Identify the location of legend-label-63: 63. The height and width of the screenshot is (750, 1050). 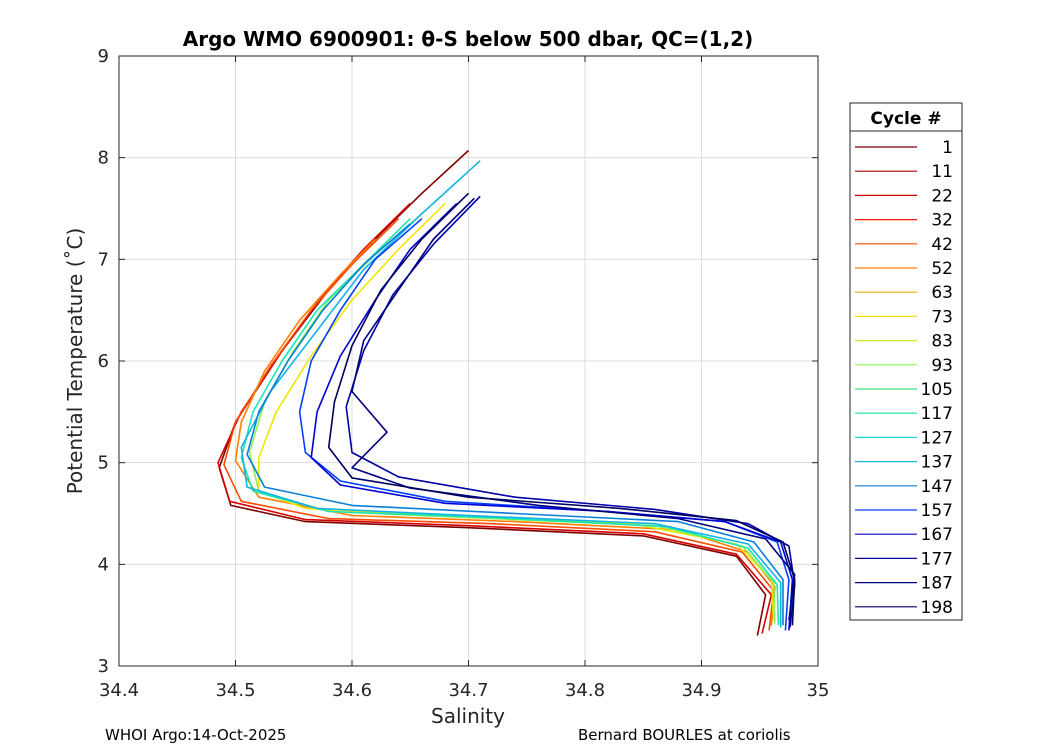
(942, 293).